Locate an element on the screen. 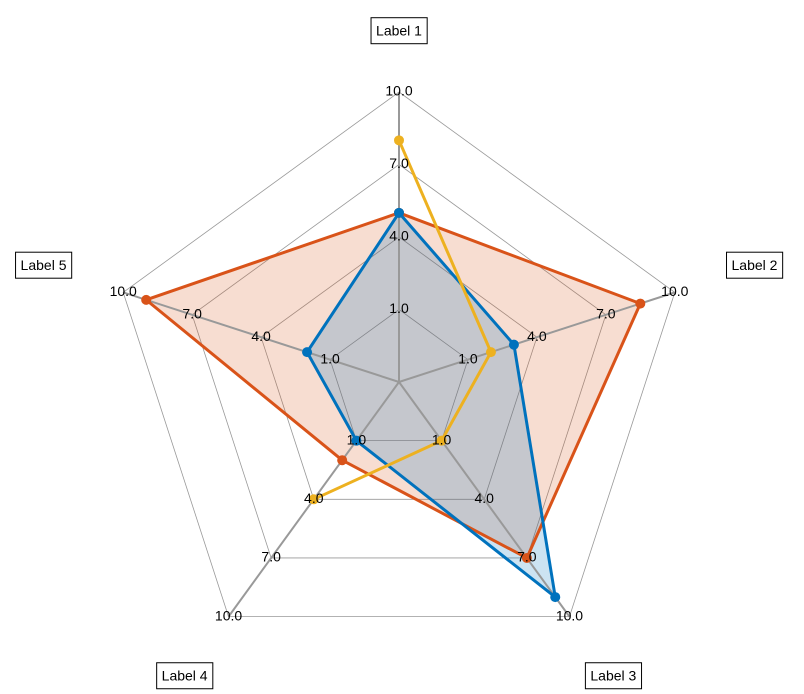 This screenshot has width=804, height=694. axis-label: Label 2 is located at coordinates (755, 265).